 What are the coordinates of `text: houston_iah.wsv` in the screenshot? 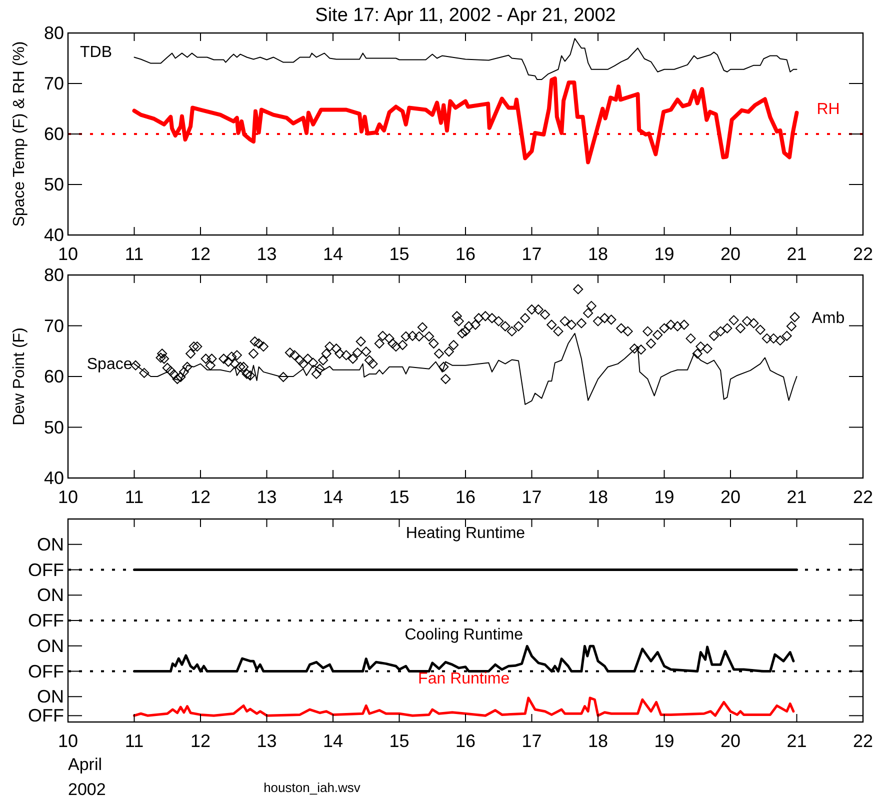 It's located at (312, 787).